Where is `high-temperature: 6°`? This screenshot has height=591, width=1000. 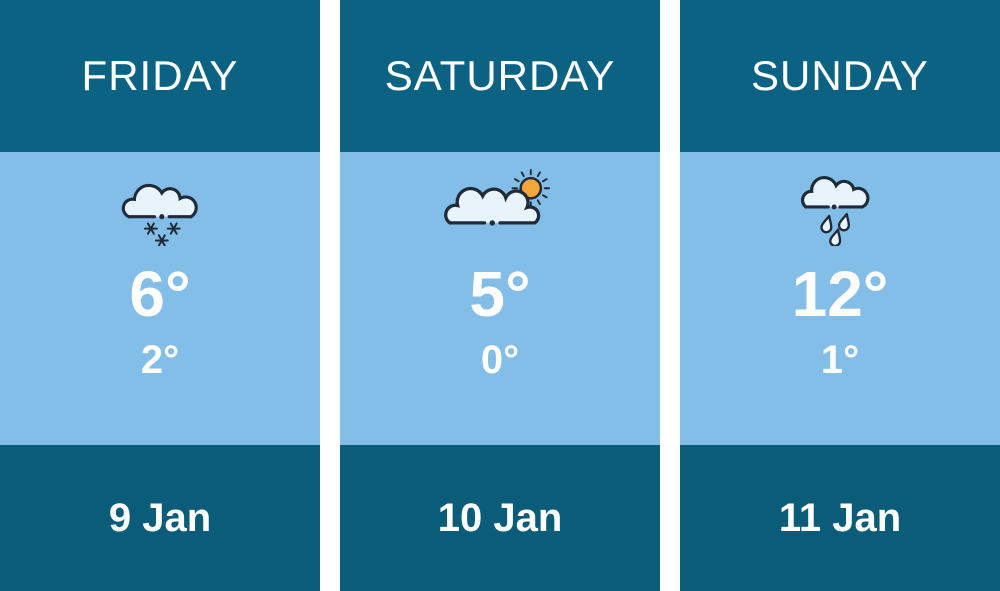 high-temperature: 6° is located at coordinates (160, 294).